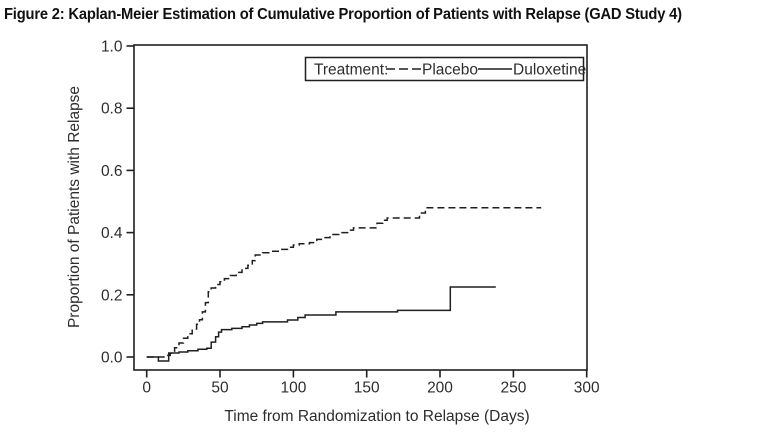 This screenshot has height=436, width=759. Describe the element at coordinates (293, 388) in the screenshot. I see `x-tick-label: 100` at that location.